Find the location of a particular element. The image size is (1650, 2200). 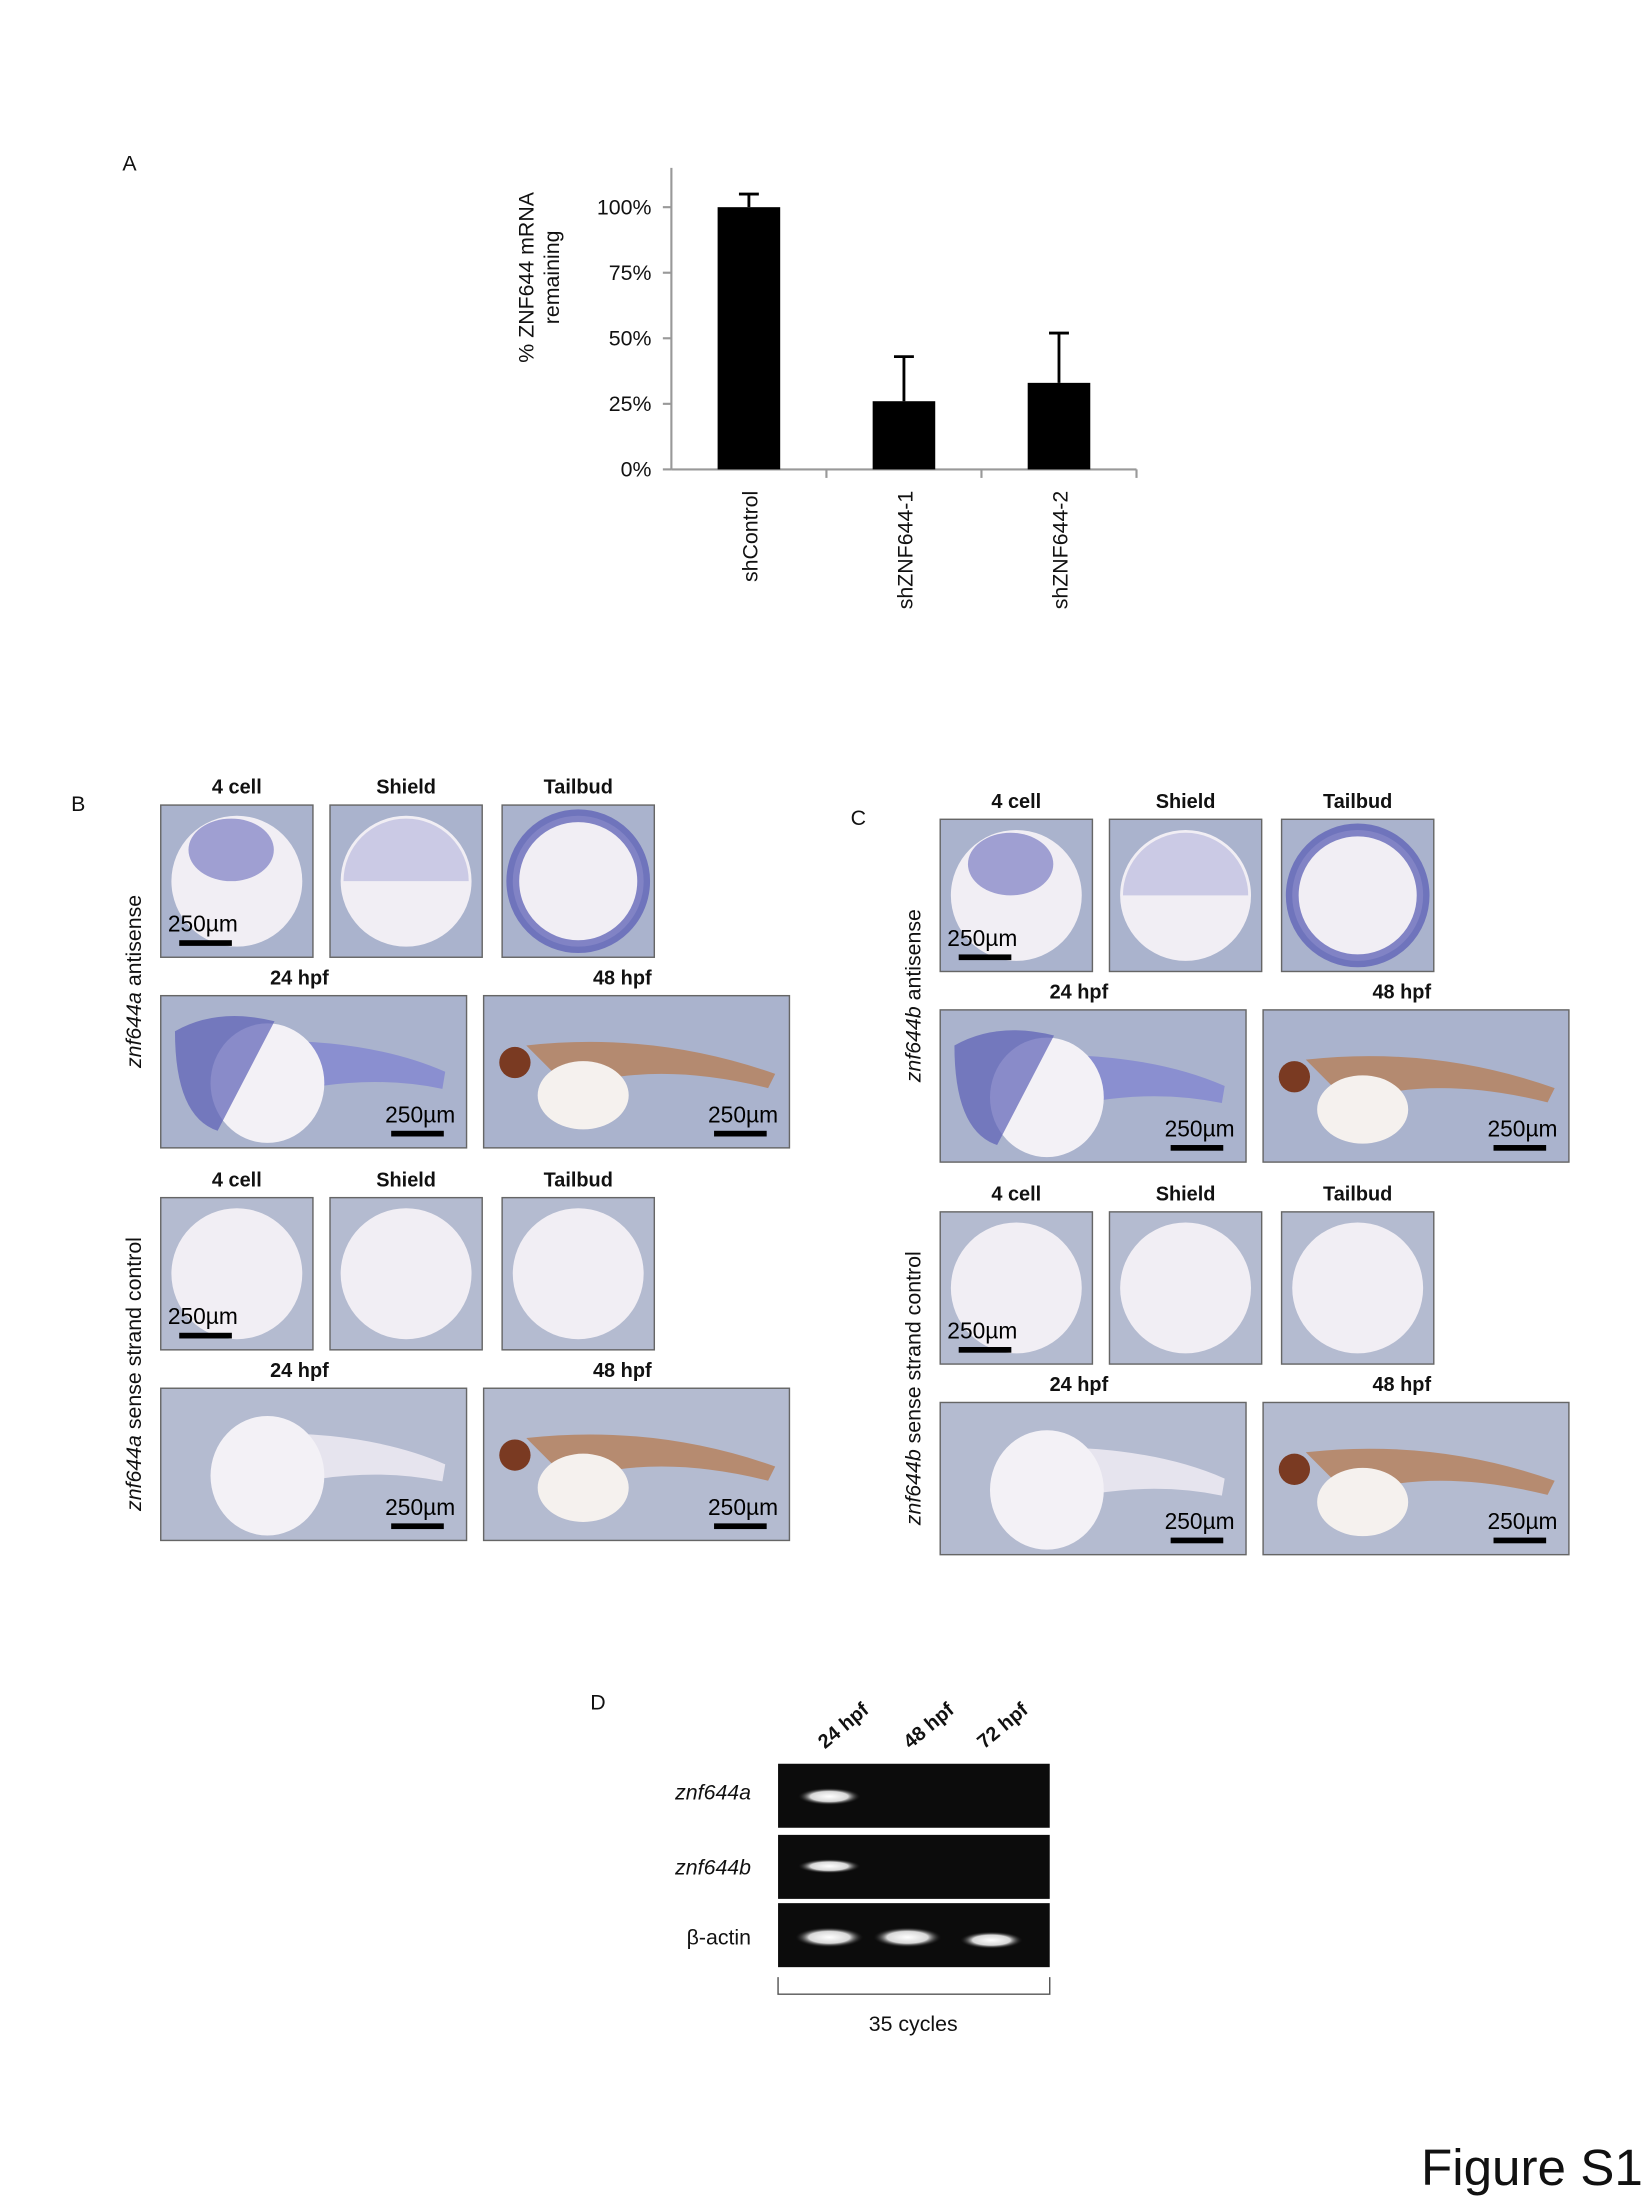

y-tick-label: 50% is located at coordinates (630, 338).